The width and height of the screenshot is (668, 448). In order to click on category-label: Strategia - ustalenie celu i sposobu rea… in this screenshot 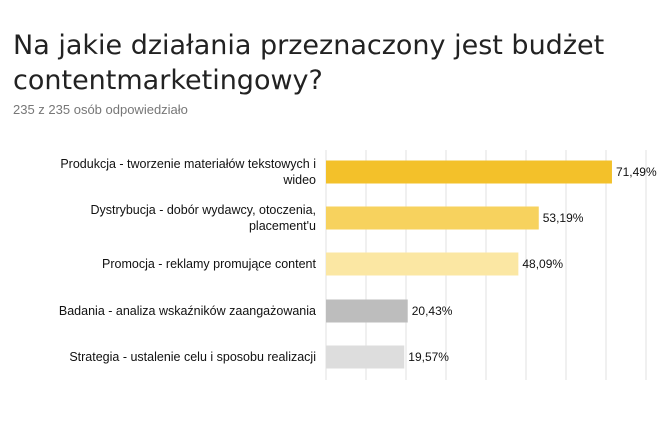, I will do `click(192, 357)`.